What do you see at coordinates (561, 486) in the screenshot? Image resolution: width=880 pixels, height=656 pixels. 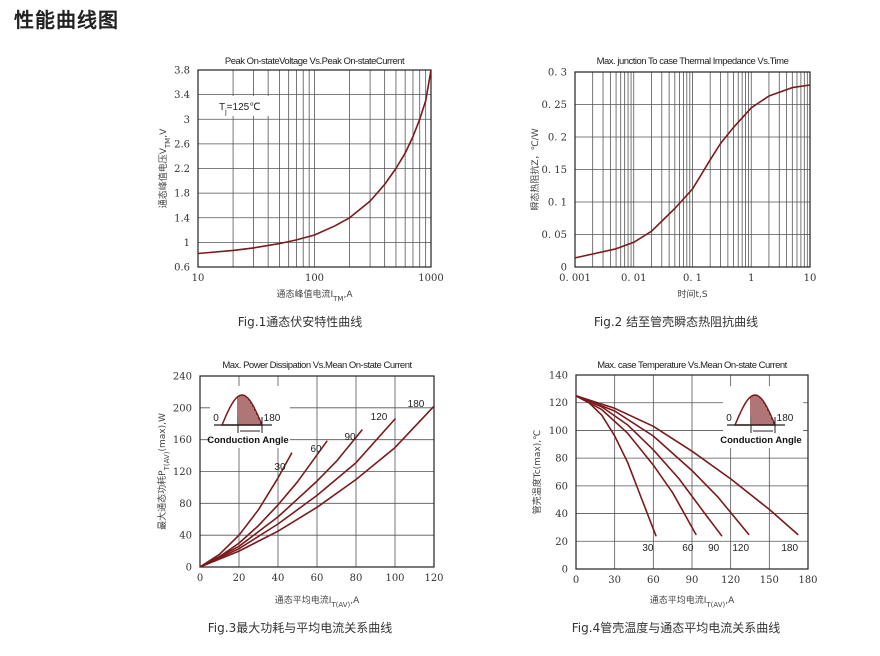 I see `y-tick-label: 60` at bounding box center [561, 486].